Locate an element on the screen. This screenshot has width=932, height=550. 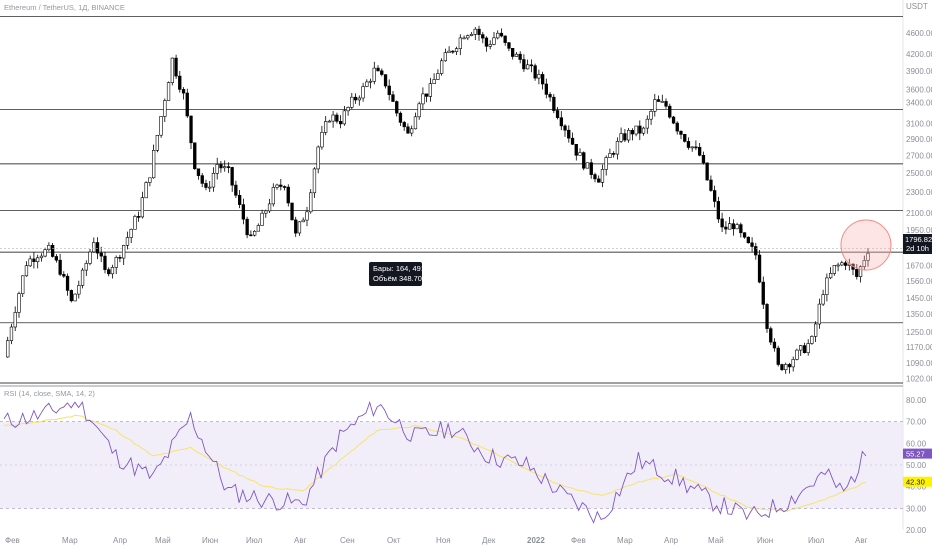
rsi-axis: 20.00 30.00 40.00 50.00 60.00 70.00 80.00 is located at coordinates (916, 465).